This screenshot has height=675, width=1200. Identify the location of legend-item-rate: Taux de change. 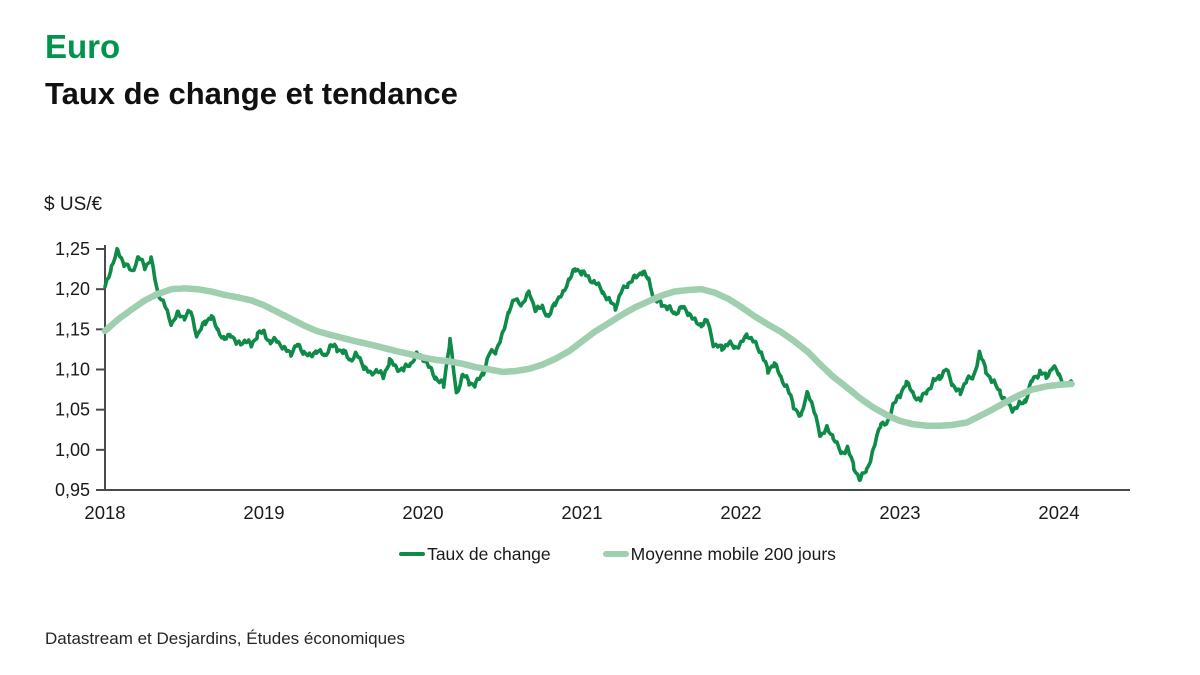
(475, 554).